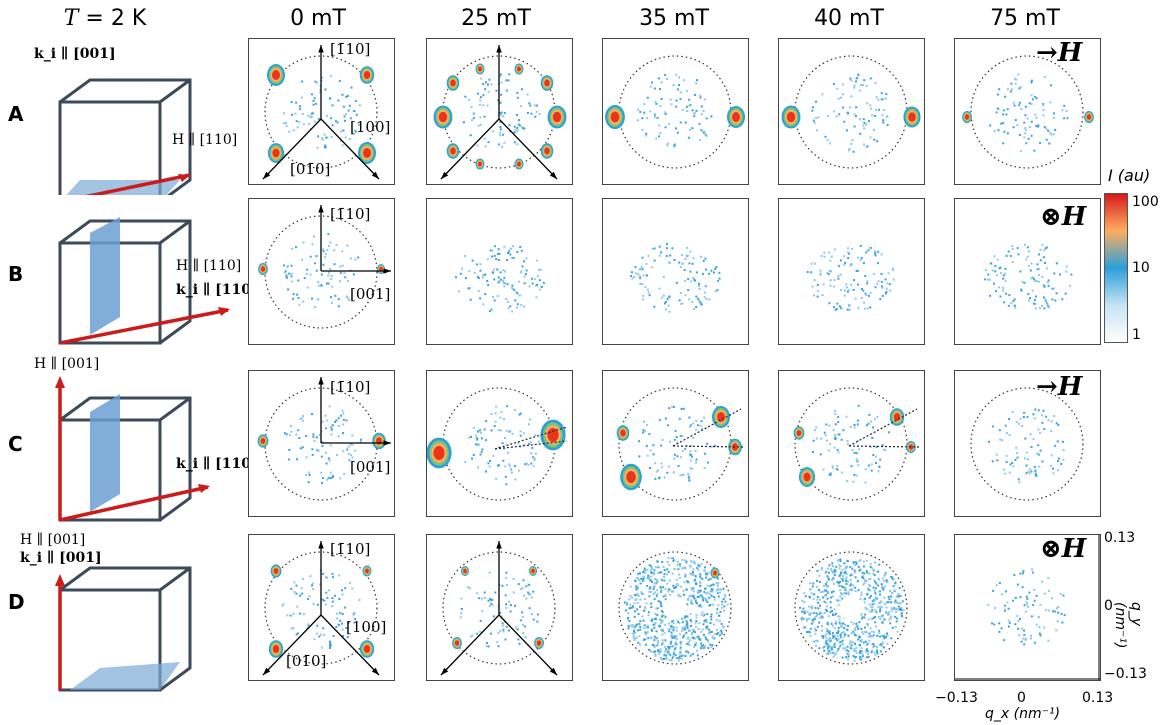 This screenshot has height=725, width=1160. Describe the element at coordinates (1023, 714) in the screenshot. I see `qx-label: q_x (nm⁻¹)` at that location.